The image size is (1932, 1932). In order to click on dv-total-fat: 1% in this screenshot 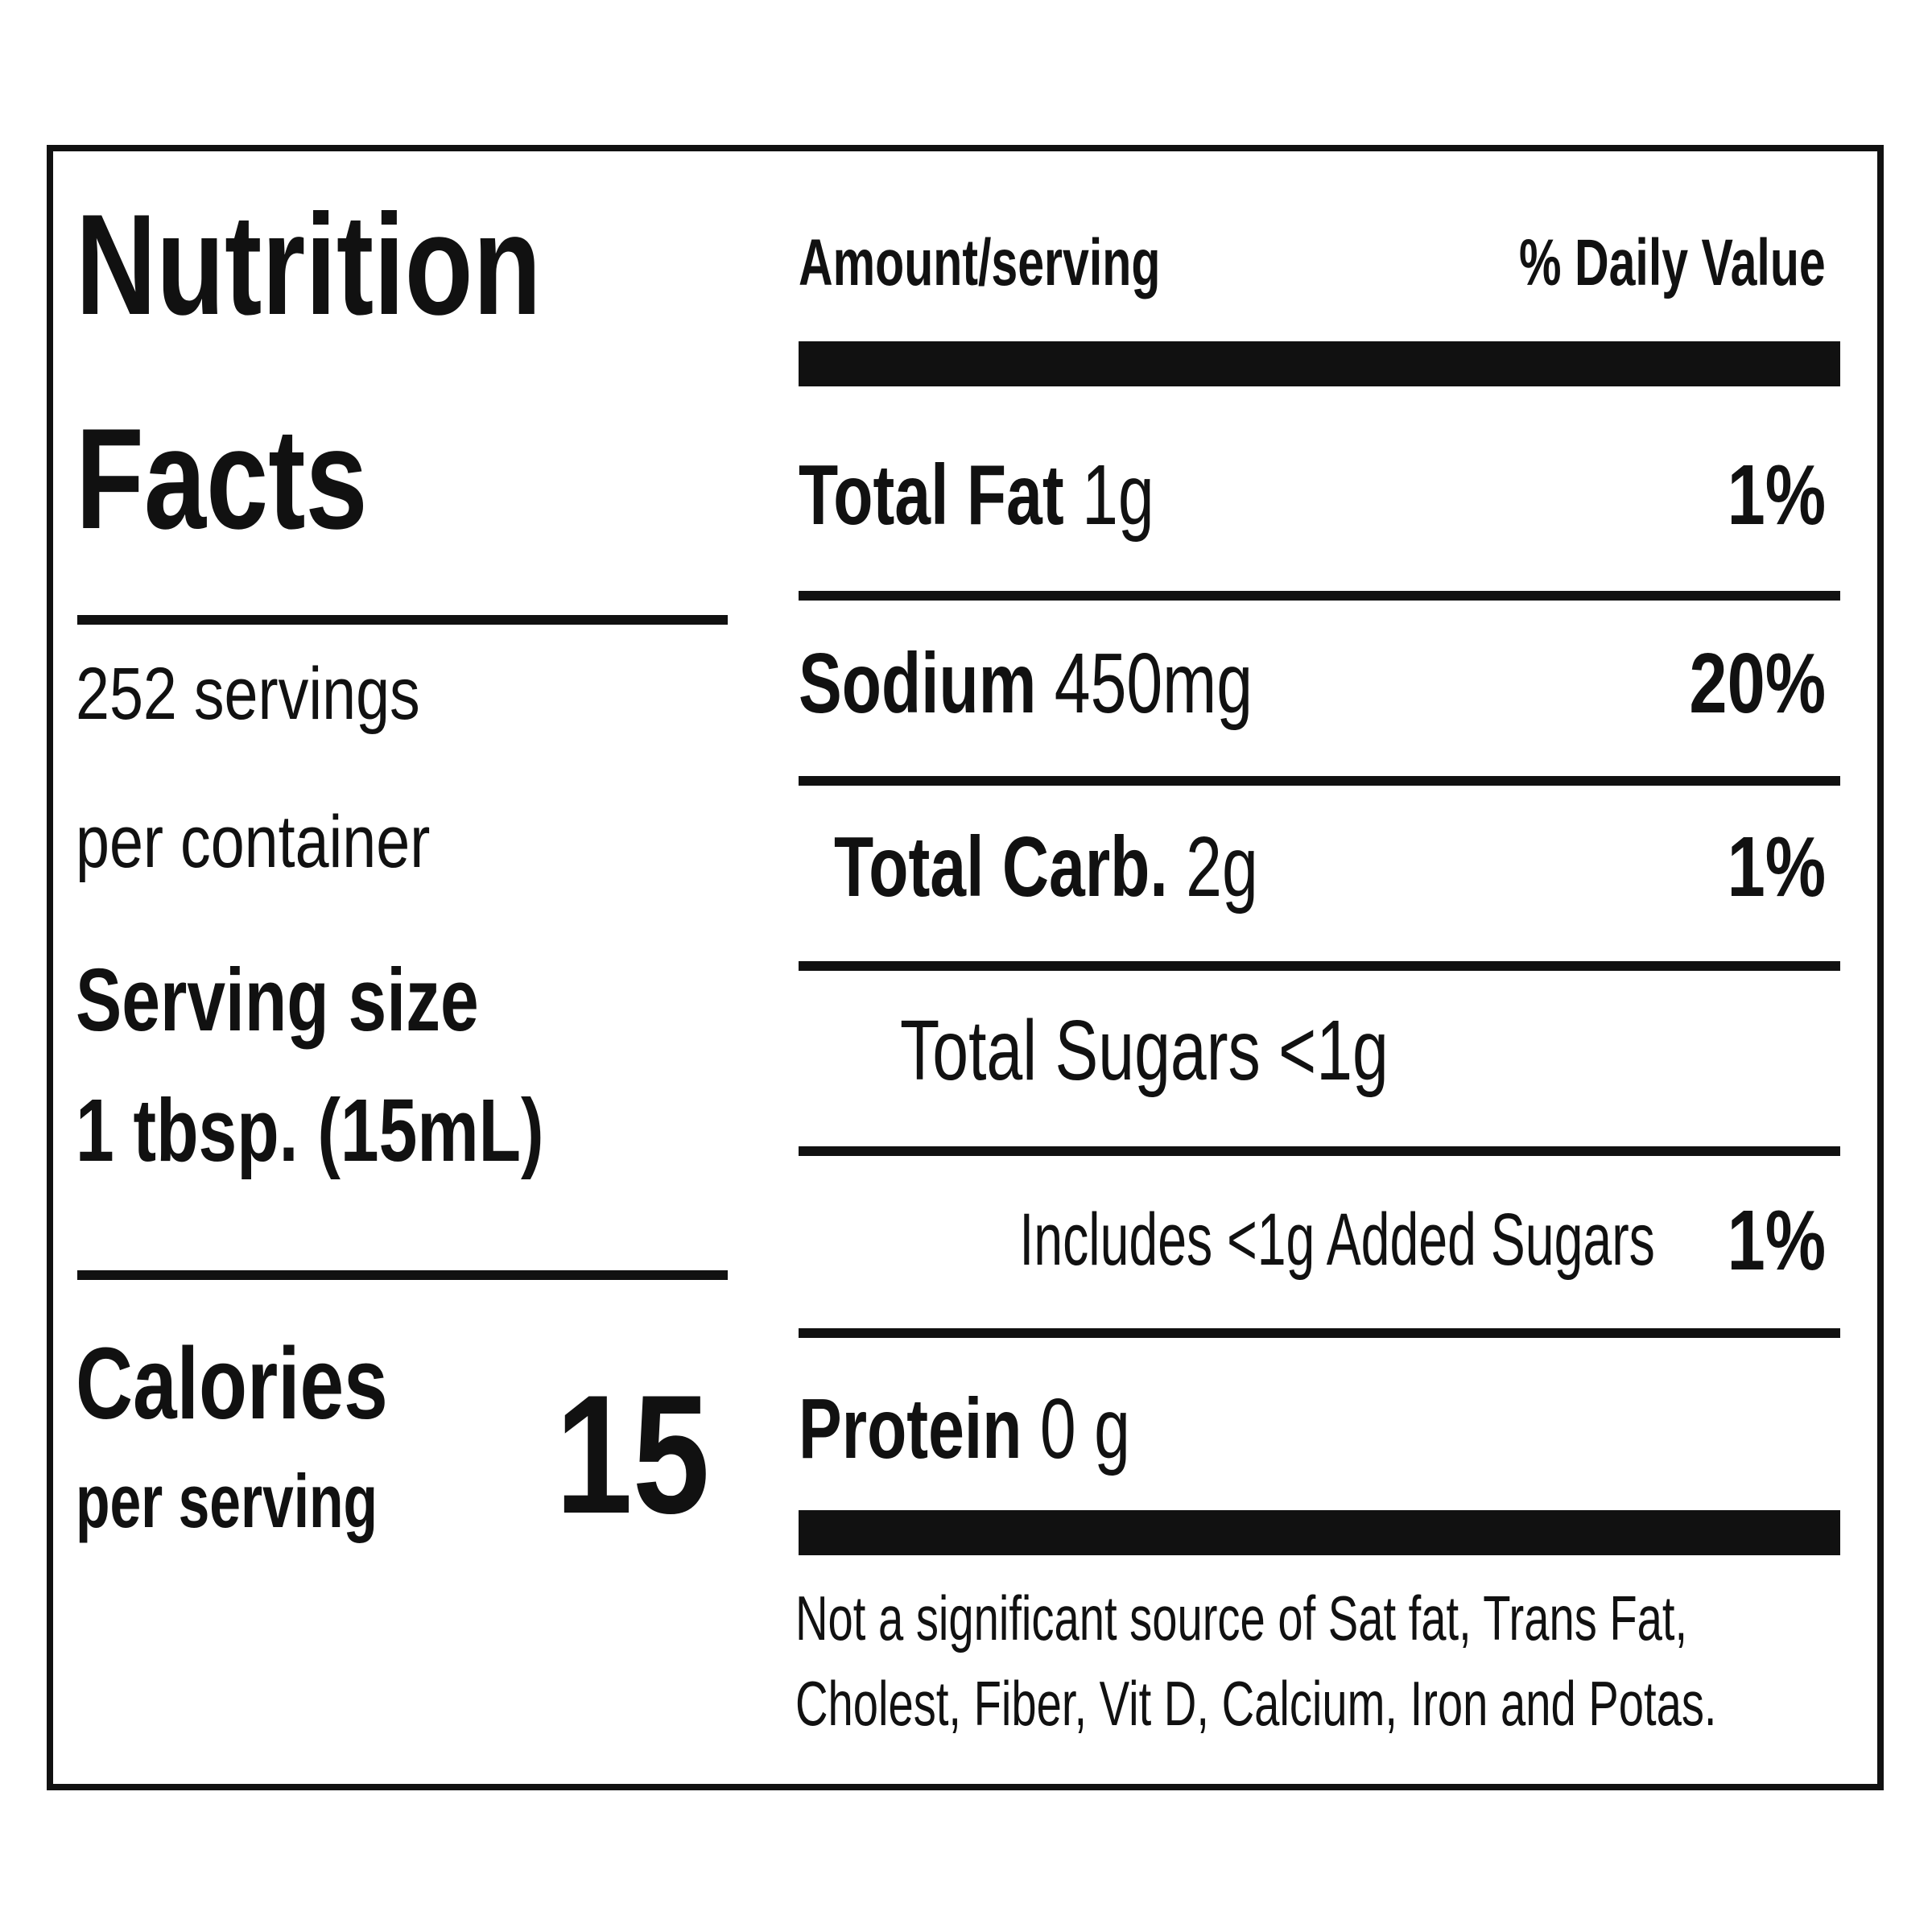, I will do `click(1776, 495)`.